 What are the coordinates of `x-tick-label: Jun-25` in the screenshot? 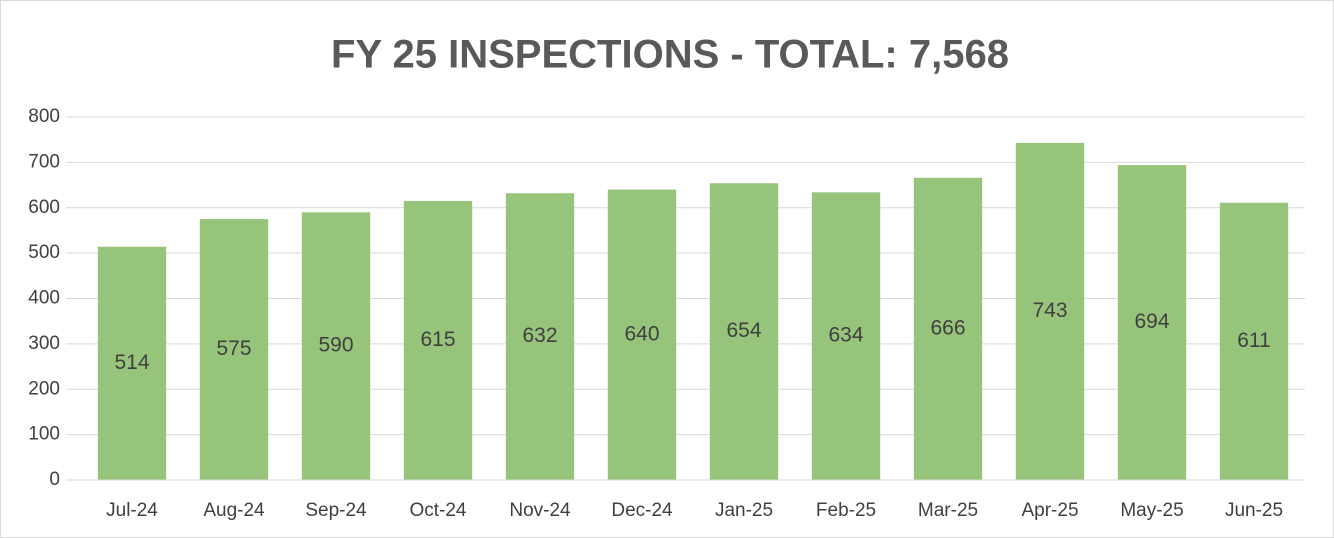 It's located at (1254, 510).